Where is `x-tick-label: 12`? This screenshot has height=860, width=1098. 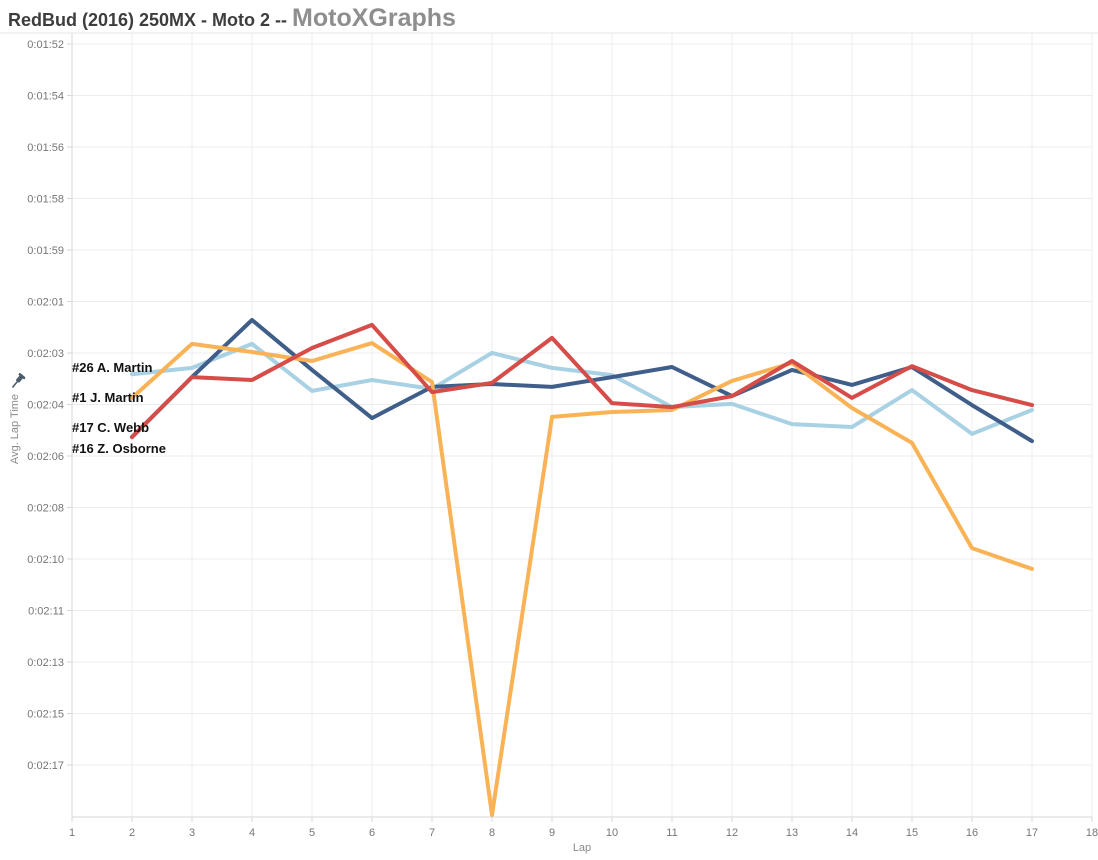
x-tick-label: 12 is located at coordinates (732, 833).